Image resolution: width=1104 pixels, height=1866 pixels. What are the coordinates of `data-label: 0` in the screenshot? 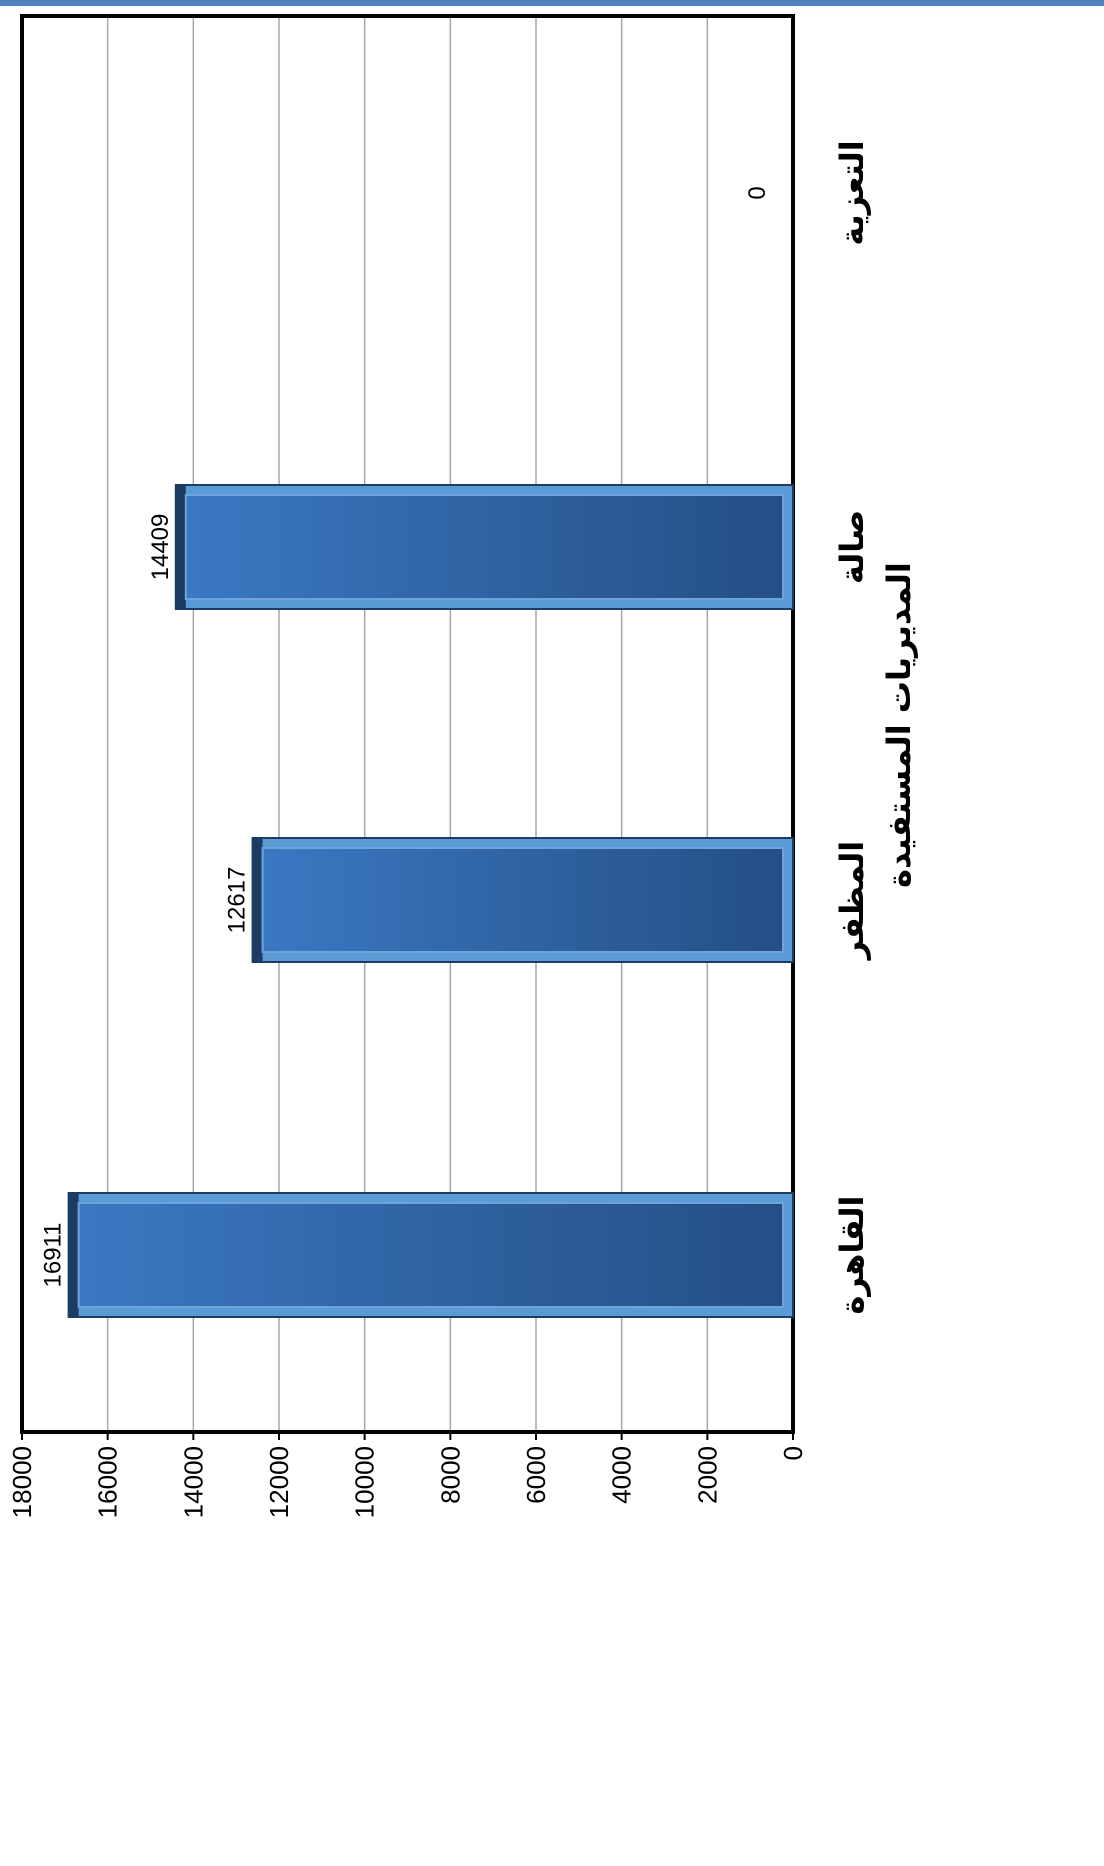 It's located at (757, 192).